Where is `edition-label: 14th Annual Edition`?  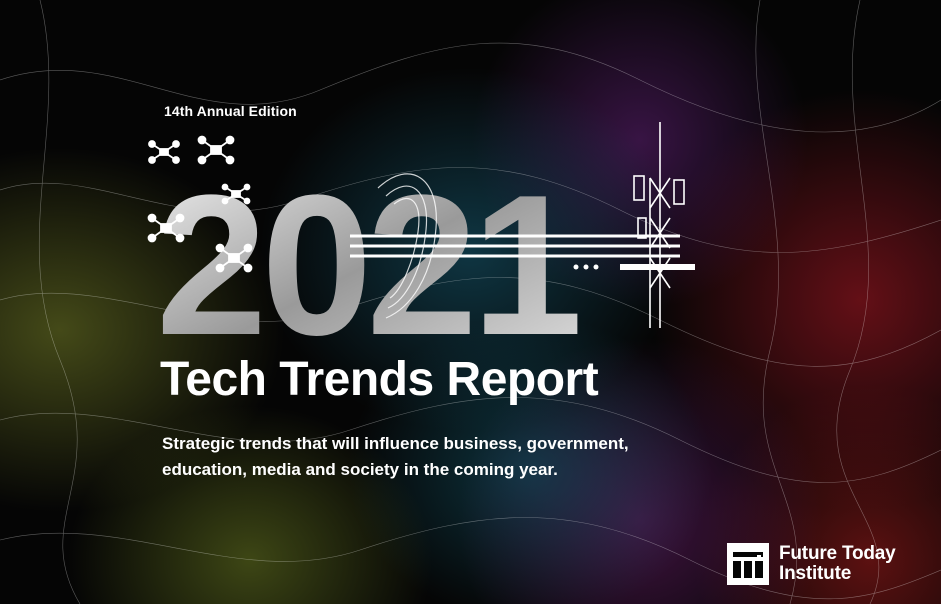 edition-label: 14th Annual Edition is located at coordinates (230, 111).